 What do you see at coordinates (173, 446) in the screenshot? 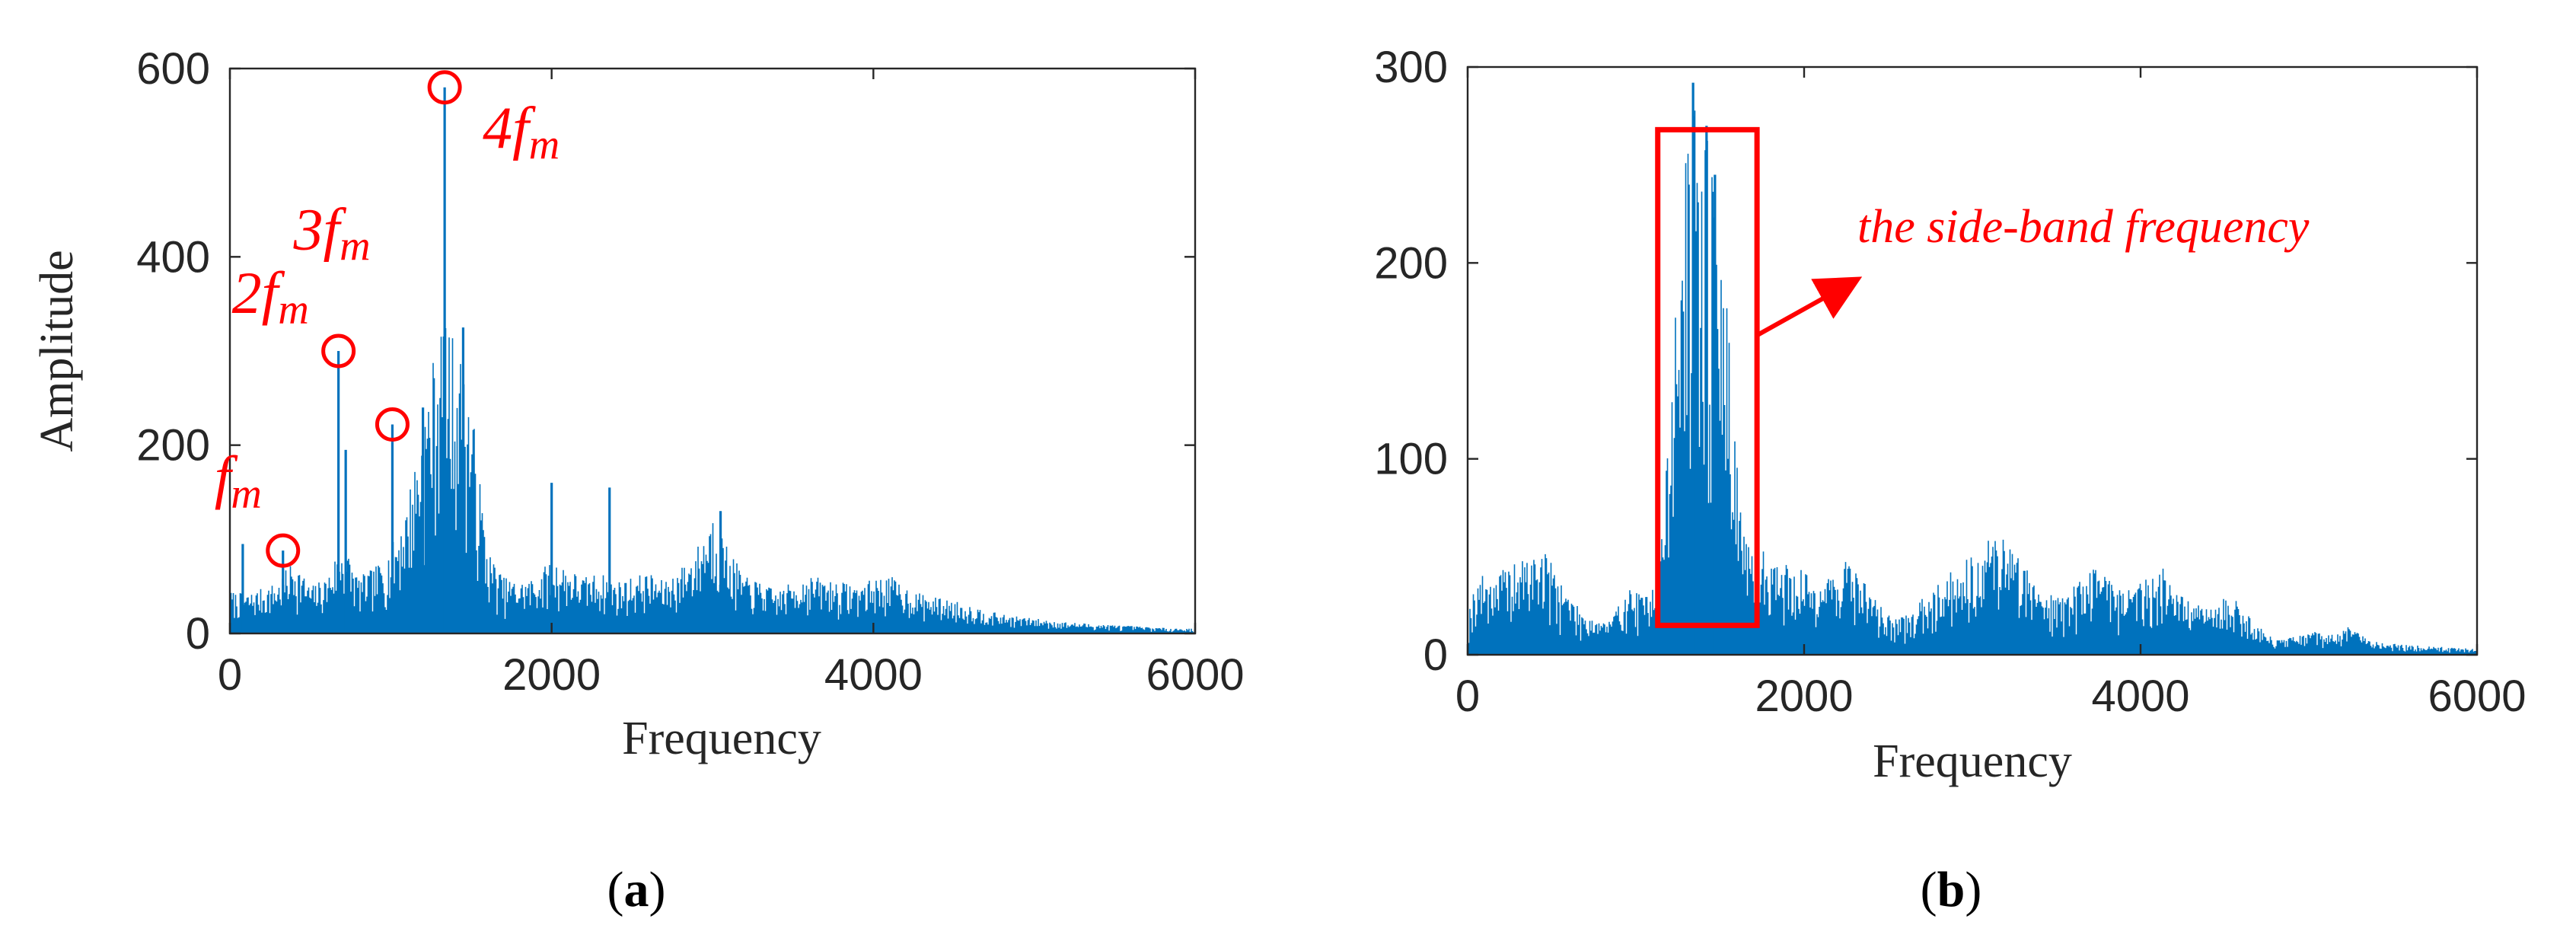
I see `a-ytick-label-1: 200` at bounding box center [173, 446].